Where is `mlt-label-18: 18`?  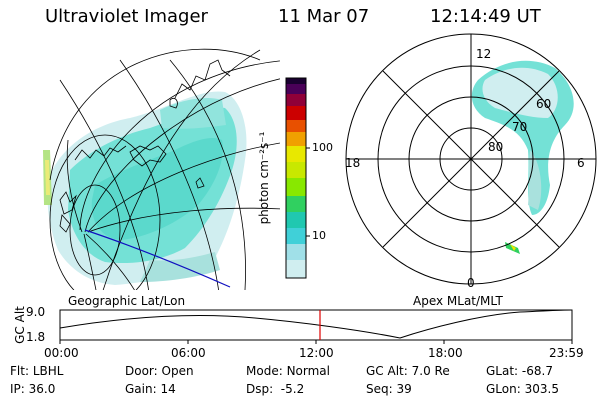
mlt-label-18: 18 is located at coordinates (353, 163).